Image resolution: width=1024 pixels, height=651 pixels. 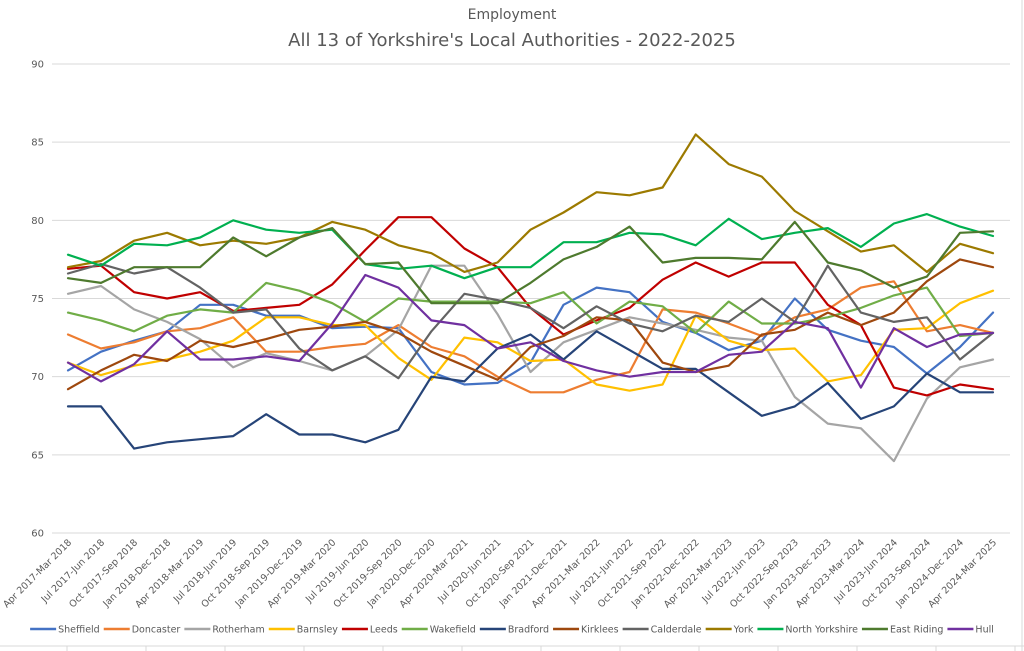 What do you see at coordinates (729, 630) in the screenshot?
I see `legend-item-york: York` at bounding box center [729, 630].